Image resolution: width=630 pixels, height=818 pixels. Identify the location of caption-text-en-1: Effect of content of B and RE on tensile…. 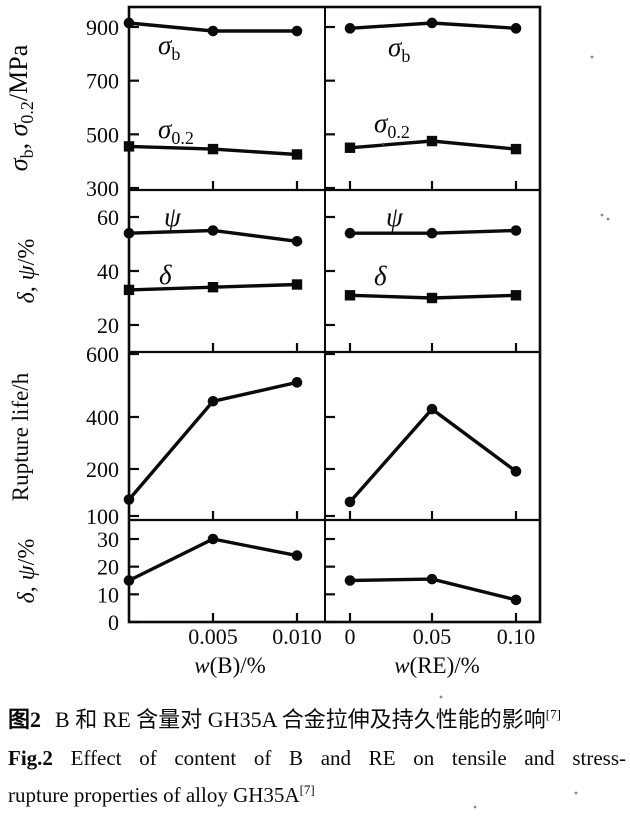
(348, 758).